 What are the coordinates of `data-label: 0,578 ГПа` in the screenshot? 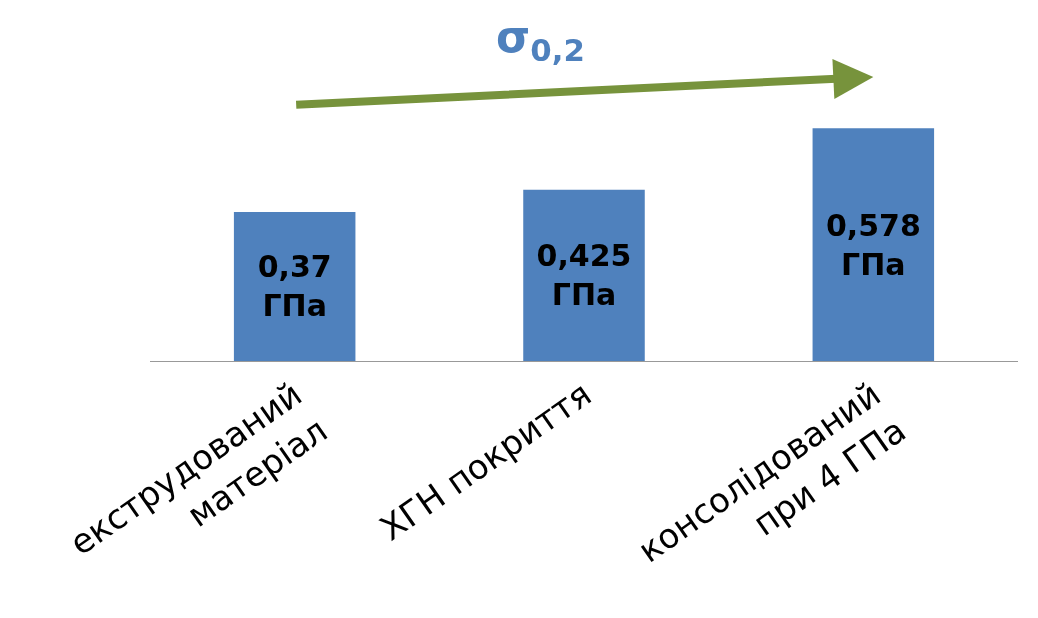 It's located at (873, 244).